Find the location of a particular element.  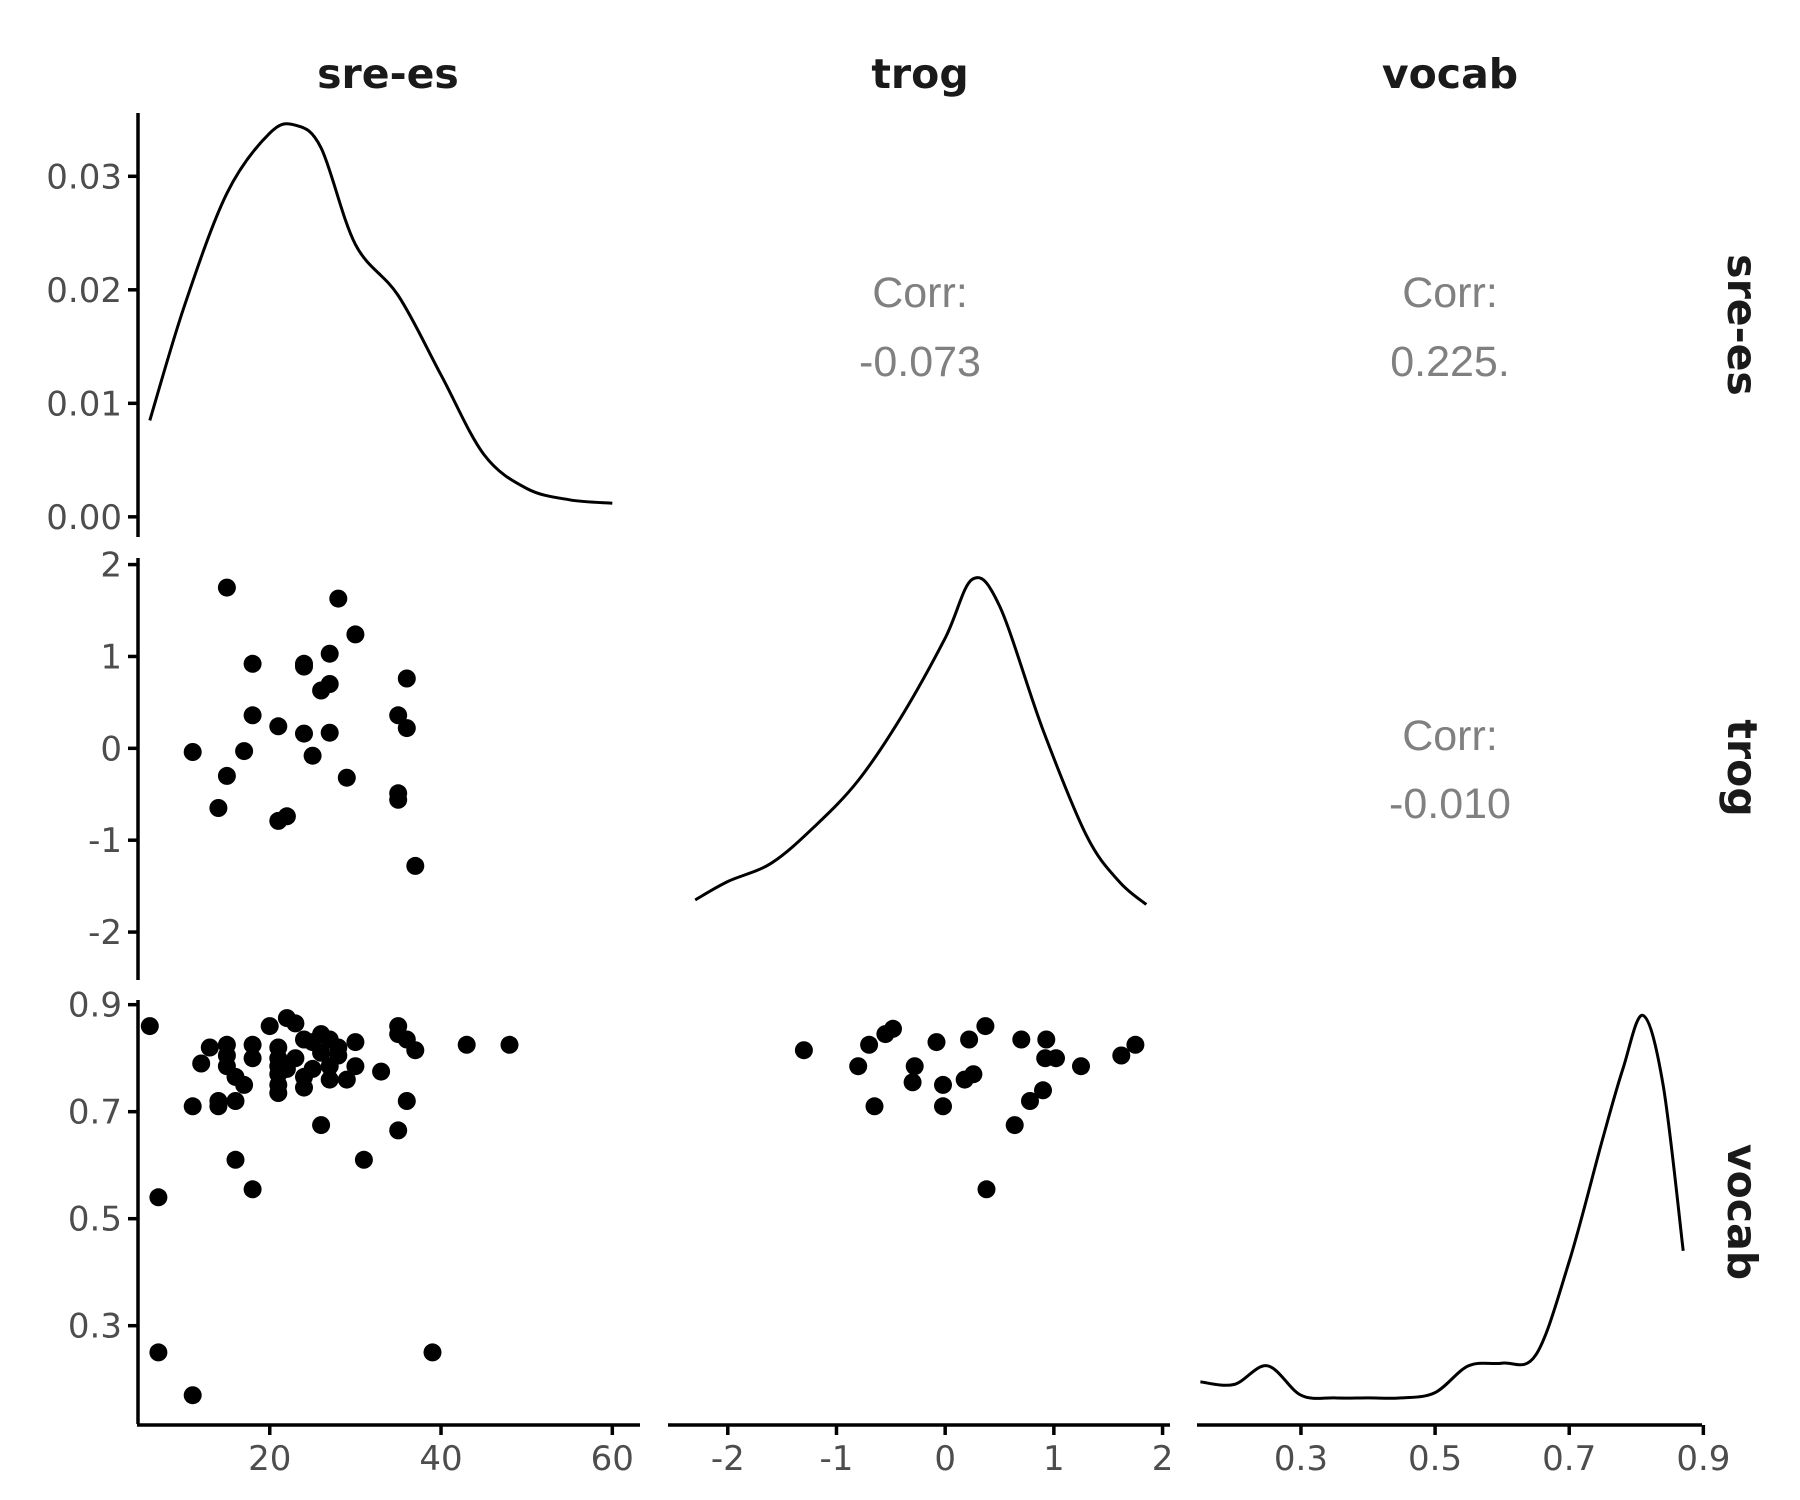

x-tick-label: 0.5 is located at coordinates (1435, 1459).